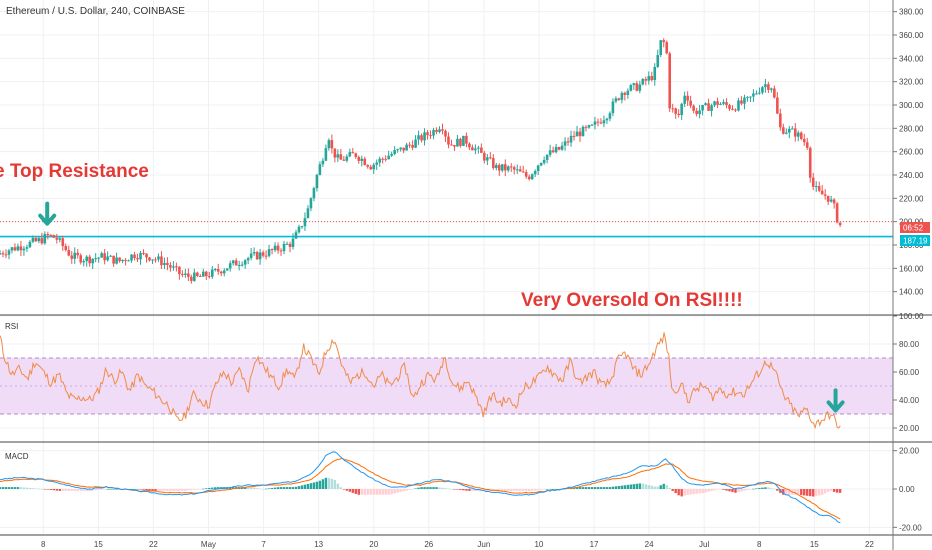  What do you see at coordinates (208, 544) in the screenshot?
I see `x-tick-label: May` at bounding box center [208, 544].